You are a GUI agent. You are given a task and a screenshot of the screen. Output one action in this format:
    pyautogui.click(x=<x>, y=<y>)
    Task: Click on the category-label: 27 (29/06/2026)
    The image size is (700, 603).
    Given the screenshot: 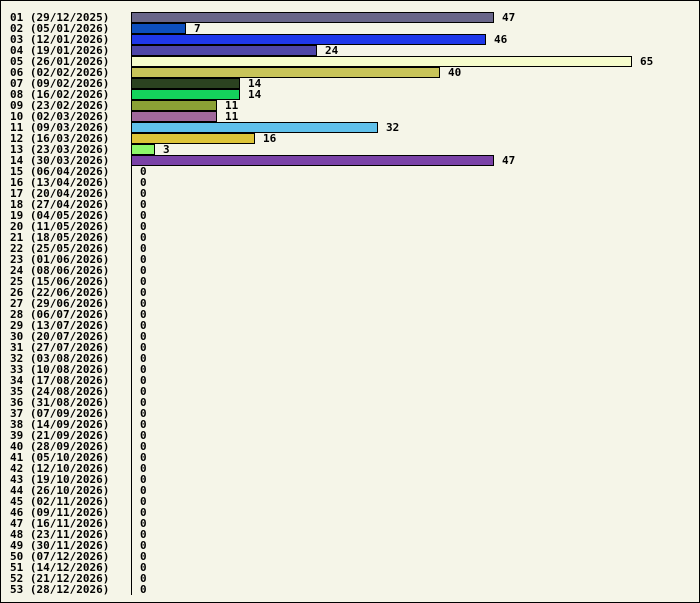 What is the action you would take?
    pyautogui.click(x=59, y=303)
    